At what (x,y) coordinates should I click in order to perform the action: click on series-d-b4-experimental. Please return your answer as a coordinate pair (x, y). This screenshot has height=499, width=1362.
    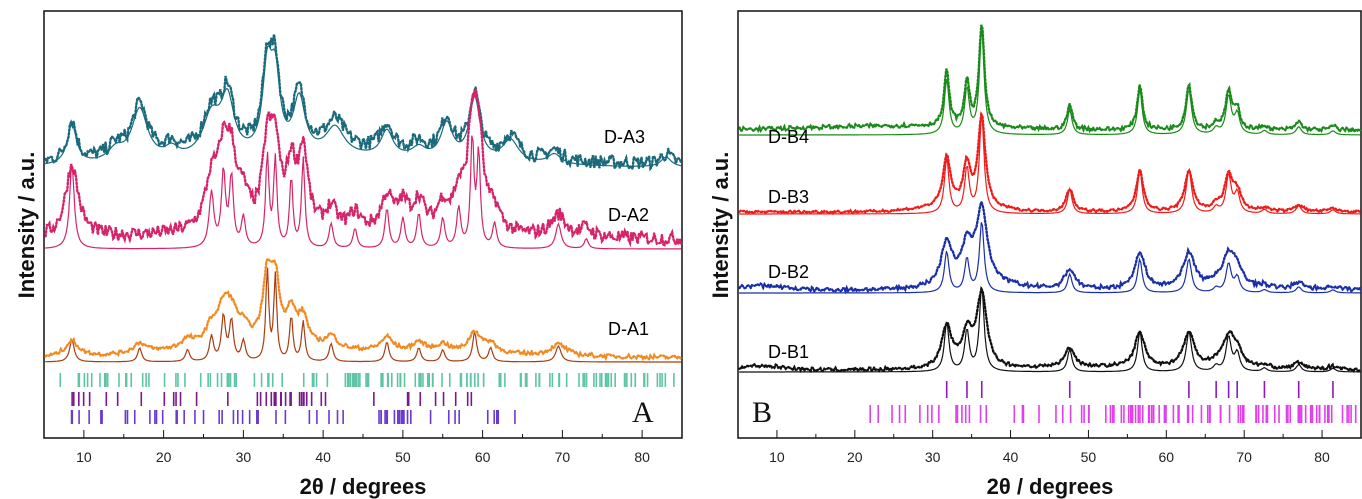
    Looking at the image, I should click on (1050, 79).